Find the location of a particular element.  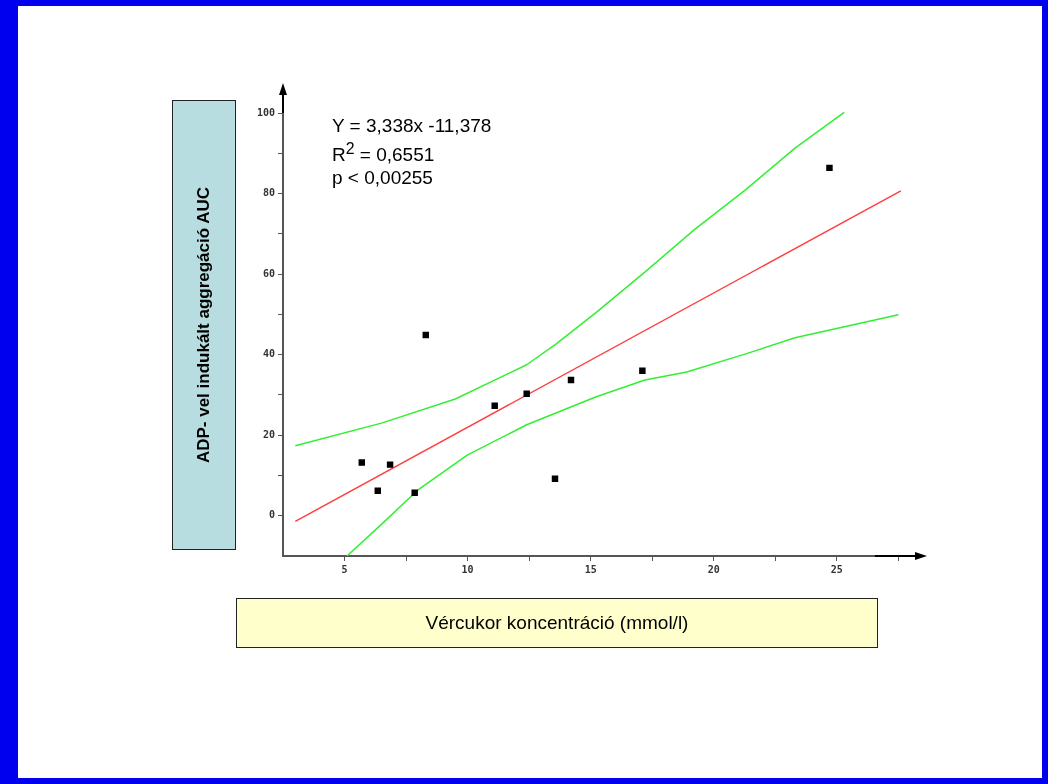

x-tick-label: 25 is located at coordinates (836, 569).